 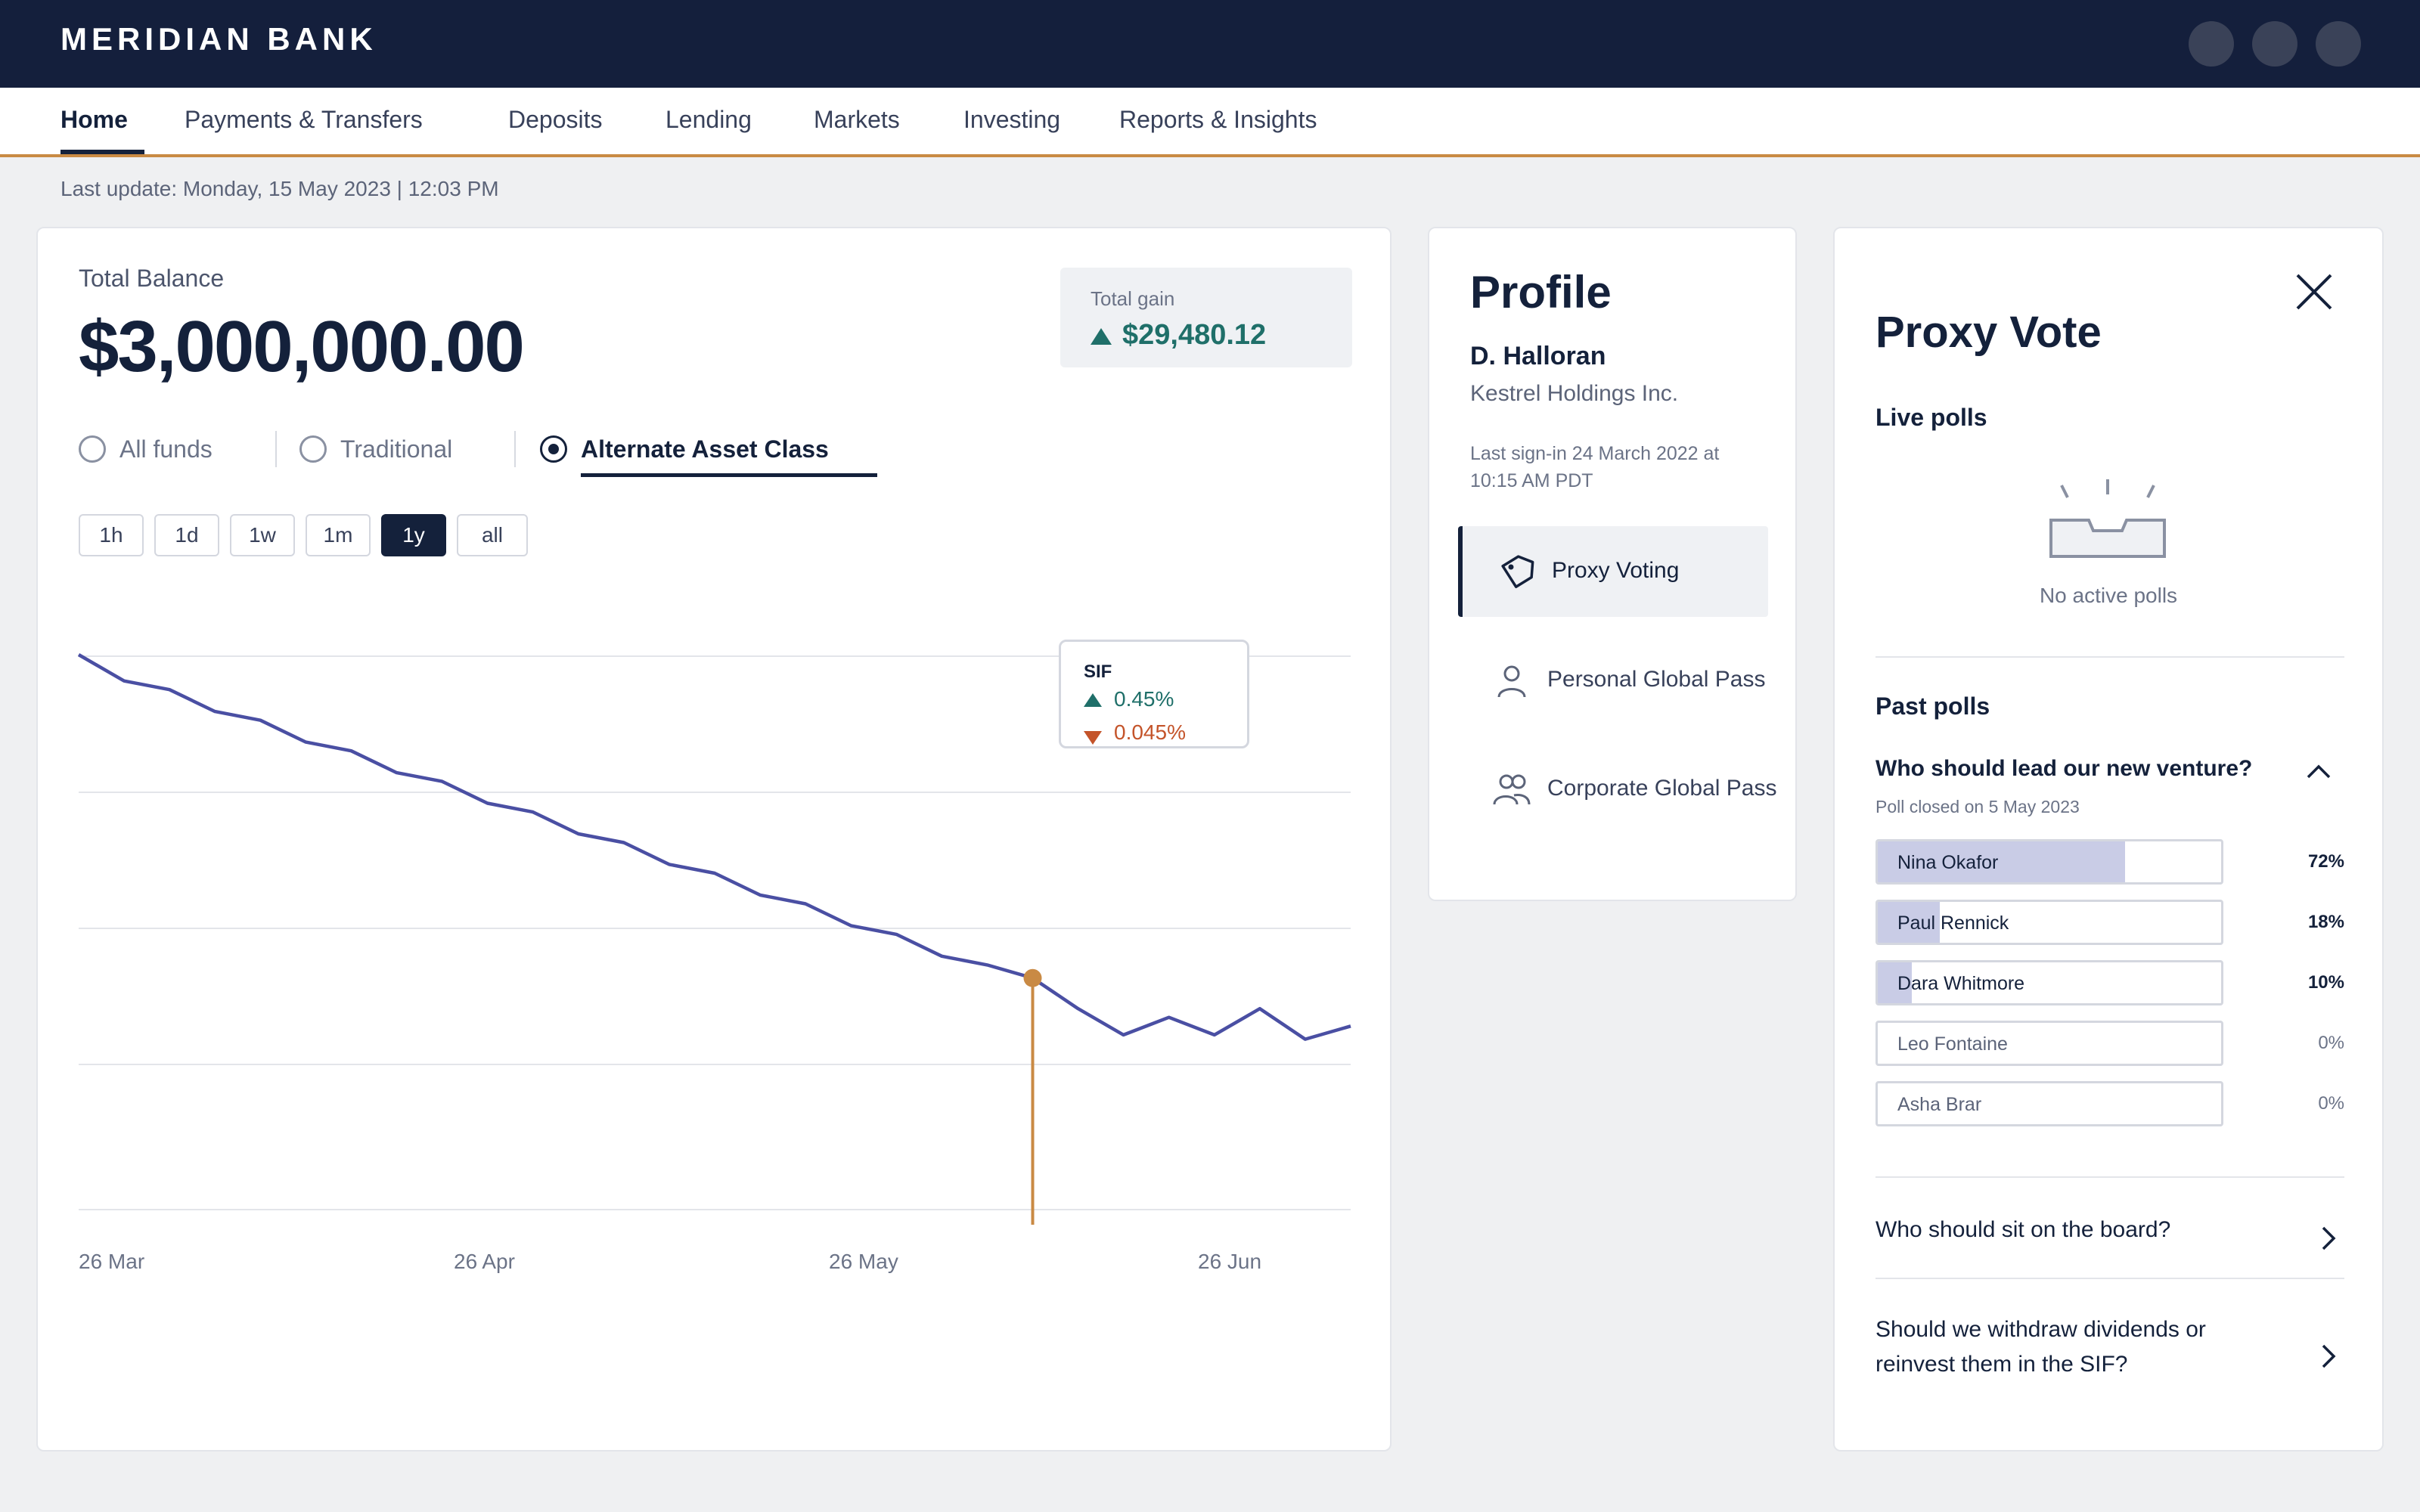 I want to click on range-1h-button: 1h, so click(x=111, y=535).